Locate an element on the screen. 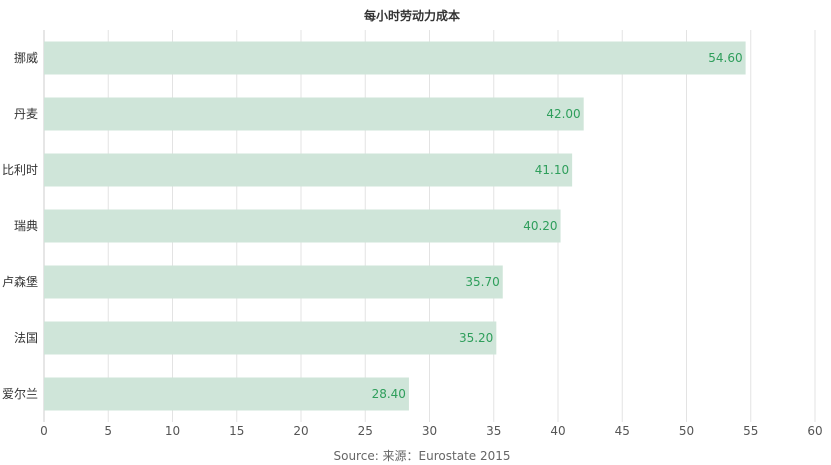 The height and width of the screenshot is (465, 831). category-label: 法国 is located at coordinates (26, 338).